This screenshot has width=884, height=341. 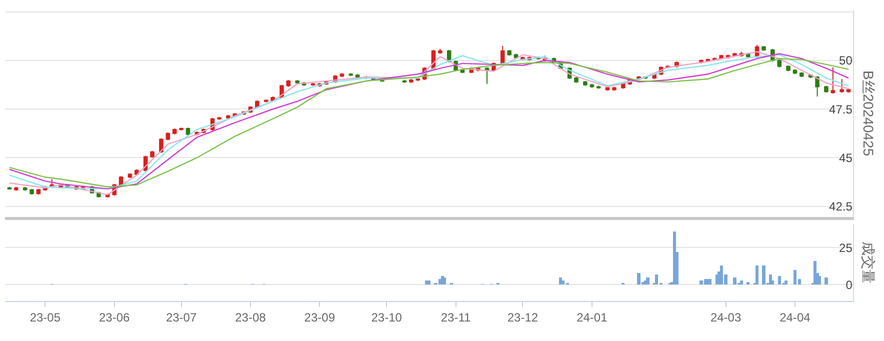 What do you see at coordinates (114, 317) in the screenshot?
I see `x-tick-label: 23-06` at bounding box center [114, 317].